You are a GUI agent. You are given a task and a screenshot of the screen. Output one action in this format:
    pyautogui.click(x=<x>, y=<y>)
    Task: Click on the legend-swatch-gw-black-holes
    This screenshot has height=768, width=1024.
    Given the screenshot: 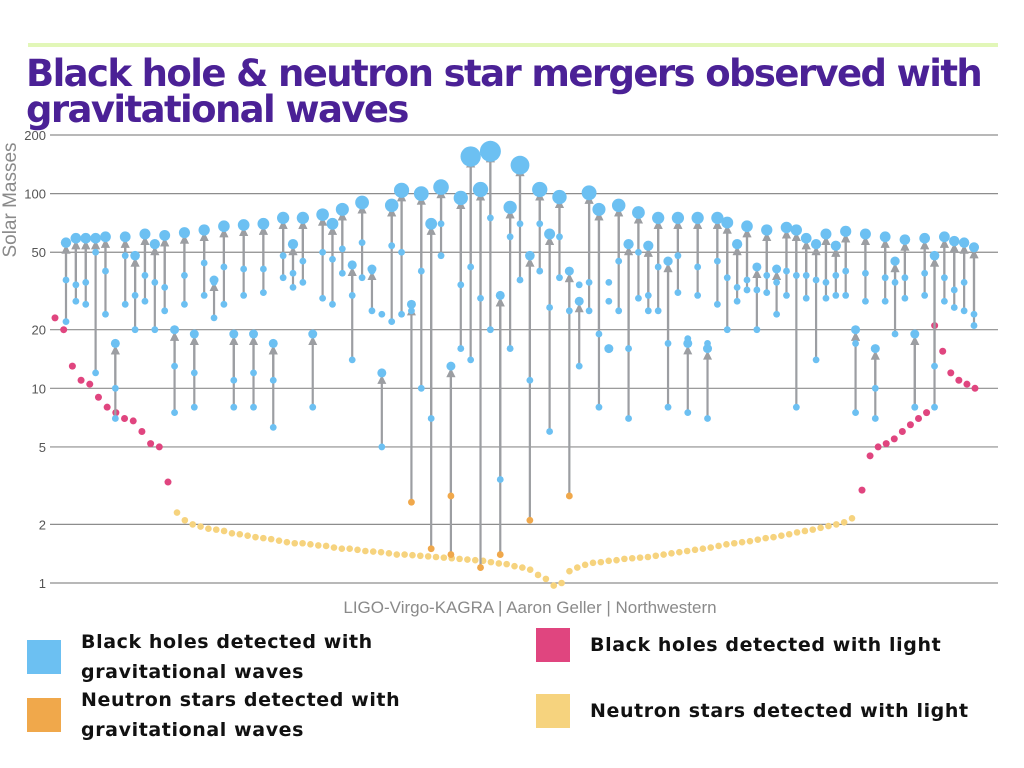 What is the action you would take?
    pyautogui.click(x=44, y=657)
    